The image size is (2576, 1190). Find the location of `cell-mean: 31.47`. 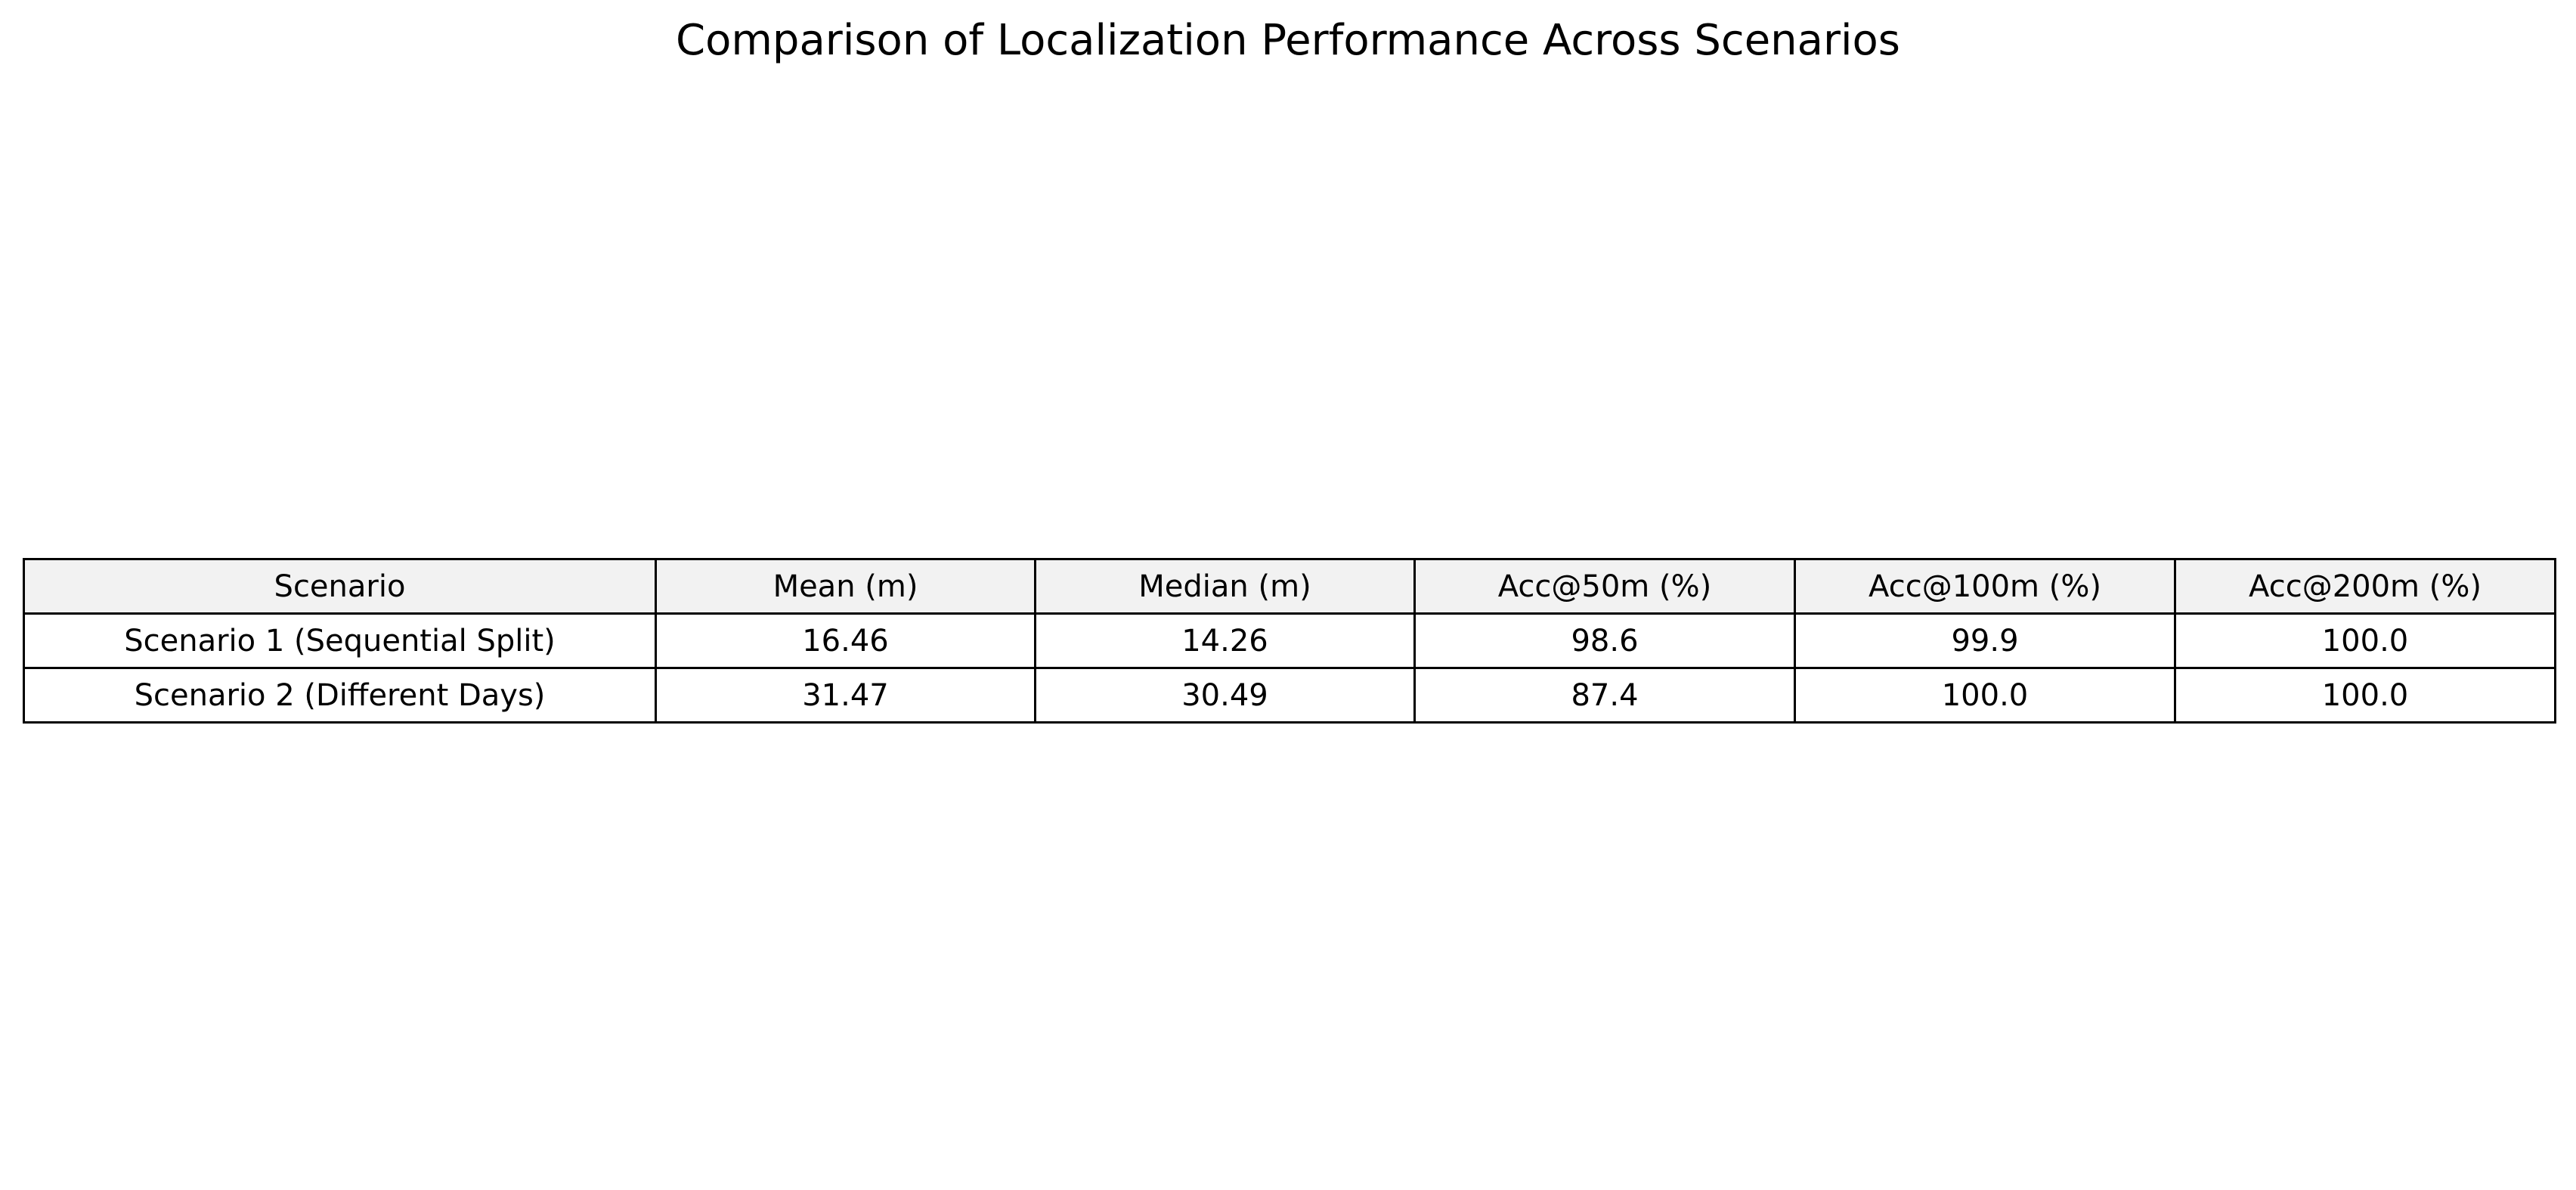

cell-mean: 31.47 is located at coordinates (845, 695).